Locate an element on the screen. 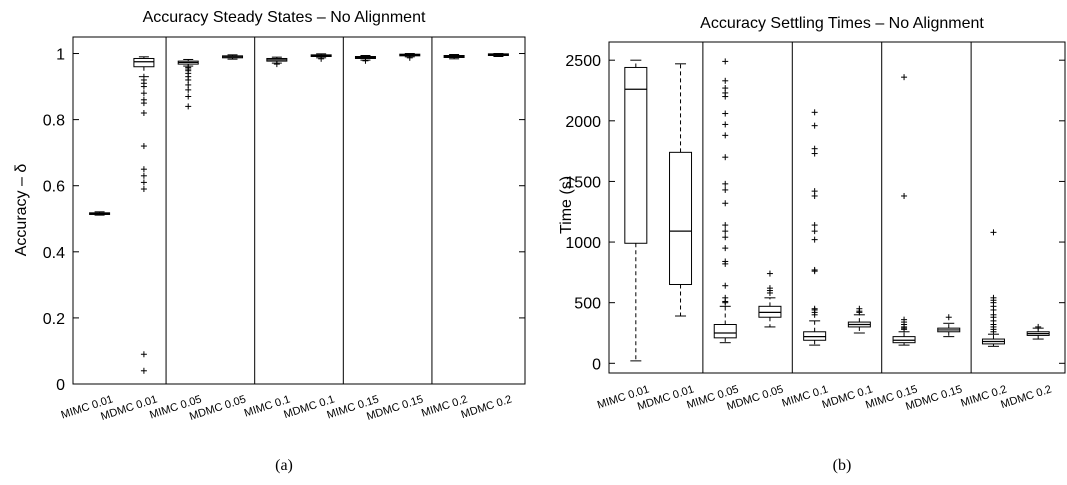  chart-a-ytick-label-3: 0.6 is located at coordinates (54, 187).